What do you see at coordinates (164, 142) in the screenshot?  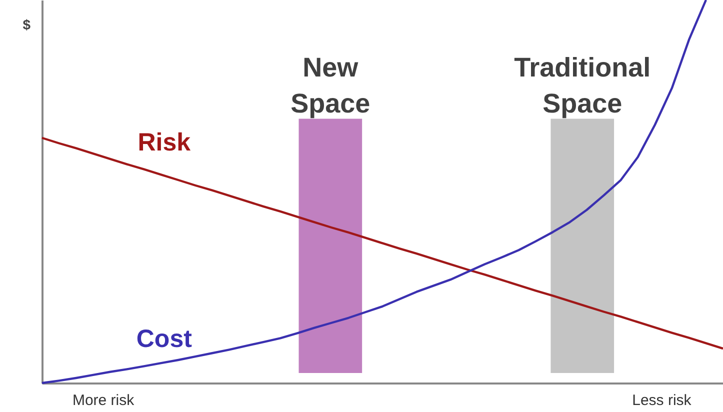 I see `series-label: Risk` at bounding box center [164, 142].